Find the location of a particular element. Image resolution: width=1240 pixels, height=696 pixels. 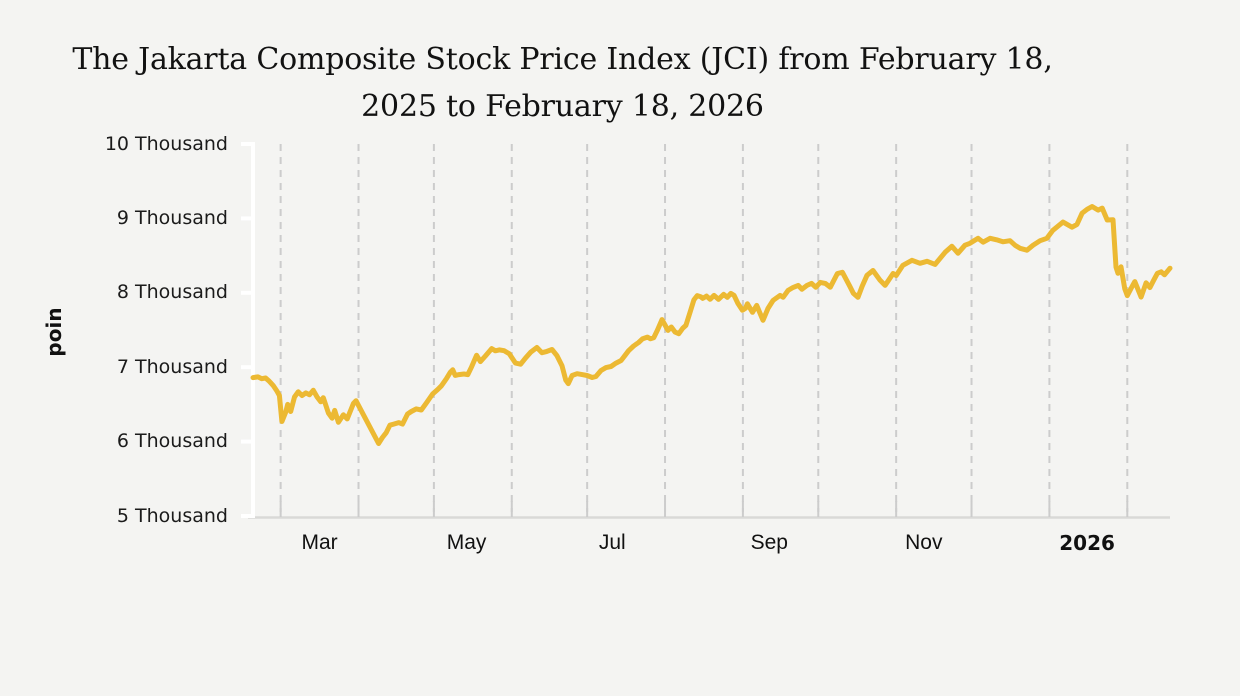

x-axis-tick-label: Sep is located at coordinates (769, 542).